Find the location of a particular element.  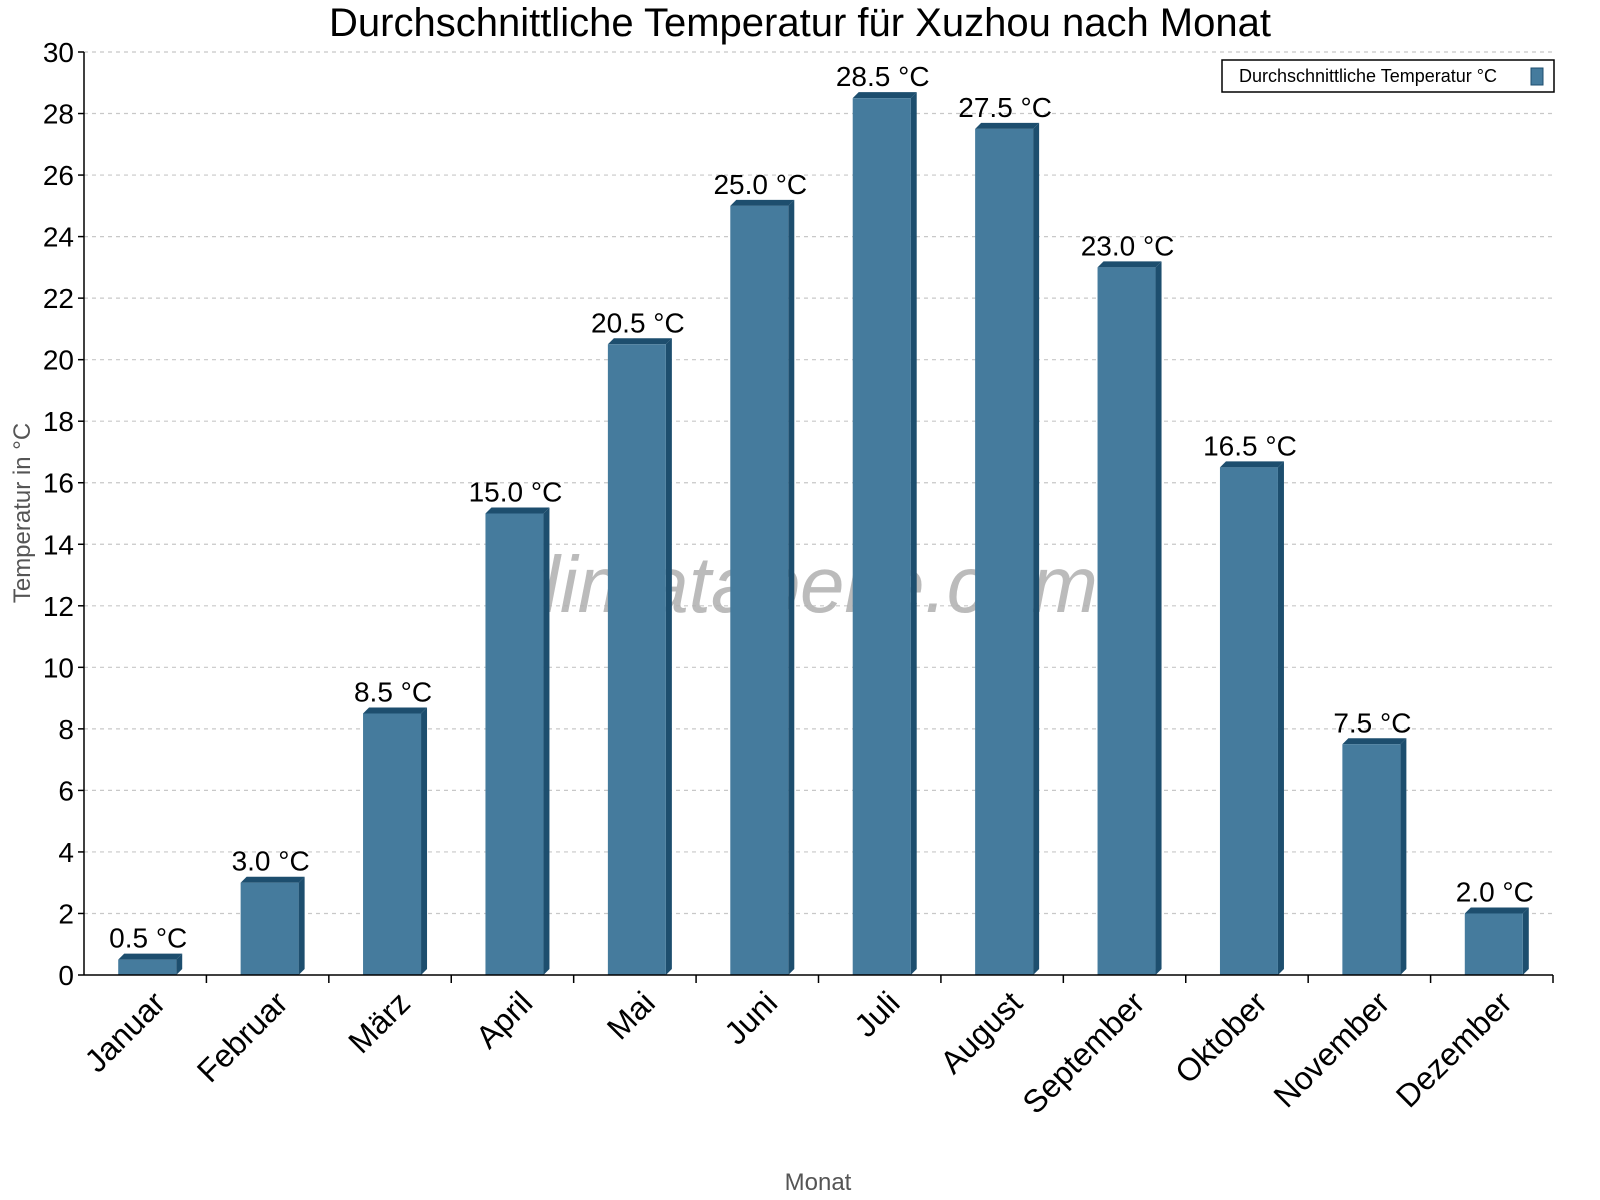

x-category-label: März is located at coordinates (379, 1022).